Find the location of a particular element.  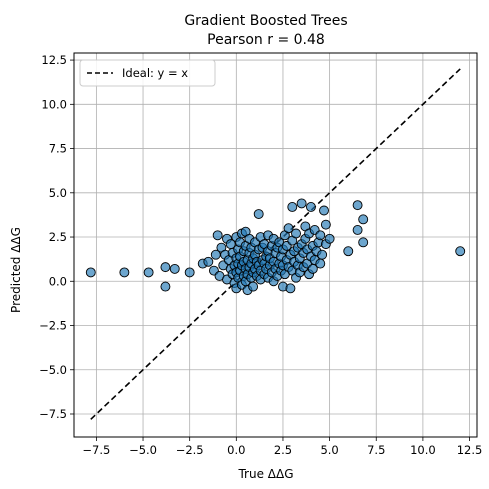

y-axis: −7.5 −5.0 −2.5 0.0 2.5 5.0 7.5 10.0 12.5 is located at coordinates (56, 237).